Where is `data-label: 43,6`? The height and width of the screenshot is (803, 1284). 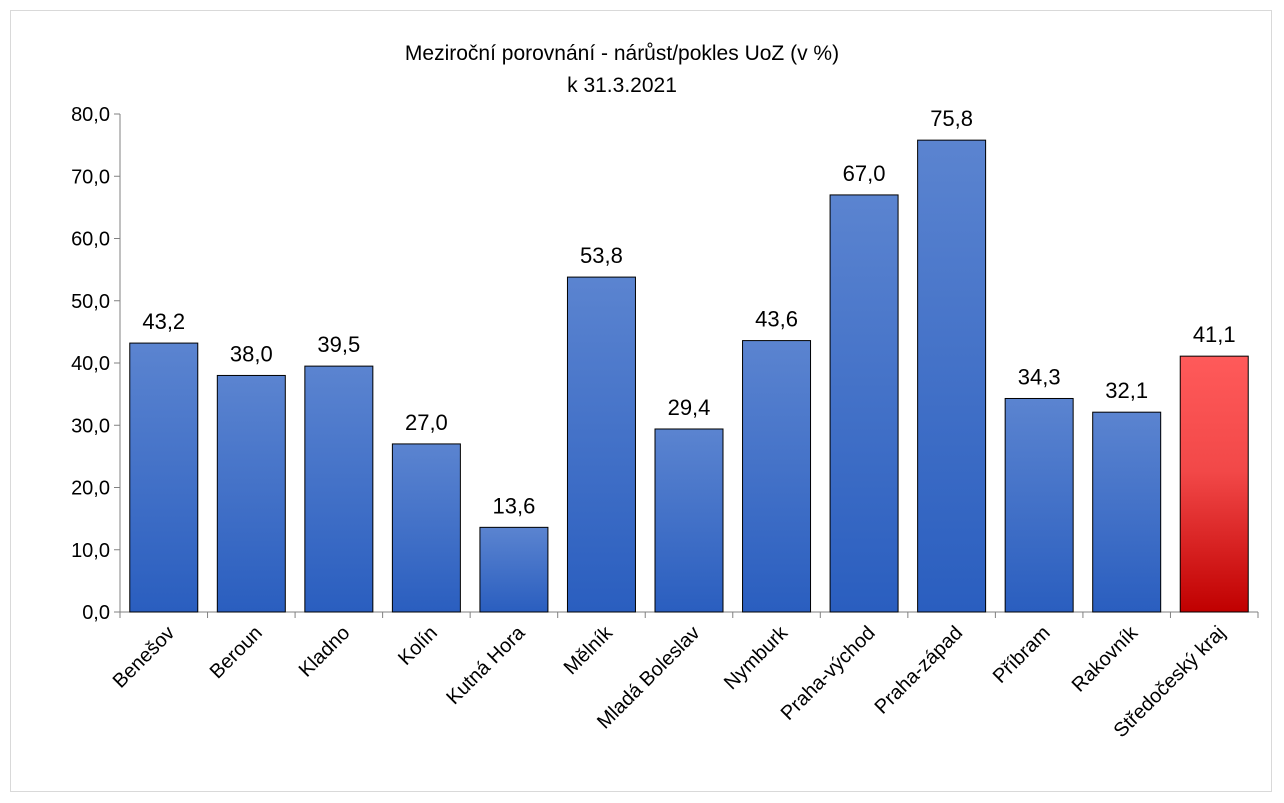 data-label: 43,6 is located at coordinates (776, 319).